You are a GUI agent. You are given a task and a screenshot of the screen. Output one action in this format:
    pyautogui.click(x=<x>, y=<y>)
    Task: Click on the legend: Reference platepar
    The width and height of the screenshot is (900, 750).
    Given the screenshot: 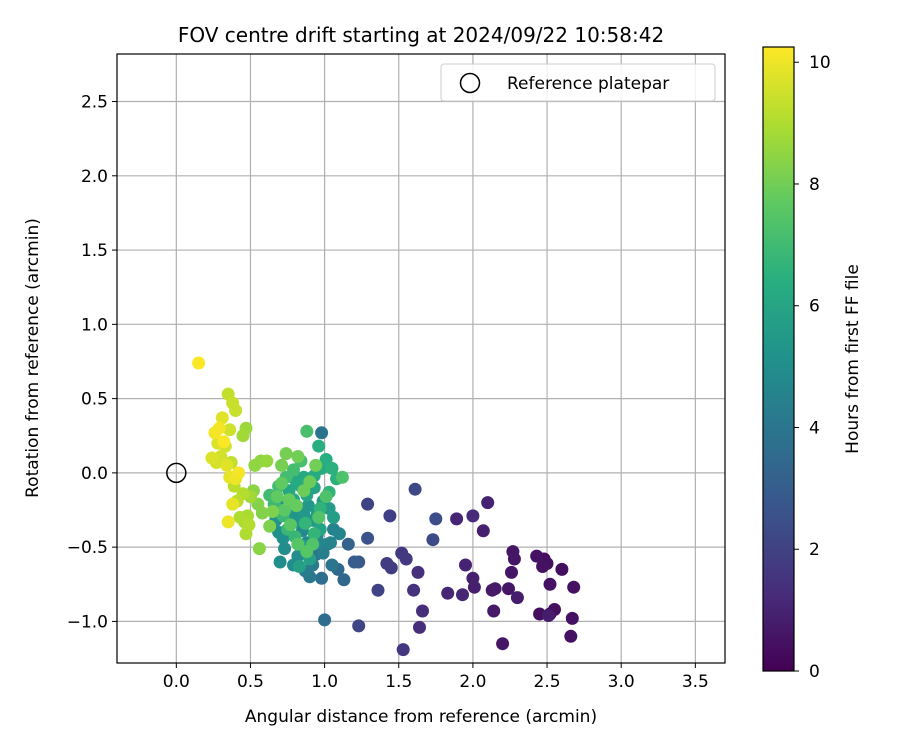 What is the action you would take?
    pyautogui.click(x=578, y=82)
    